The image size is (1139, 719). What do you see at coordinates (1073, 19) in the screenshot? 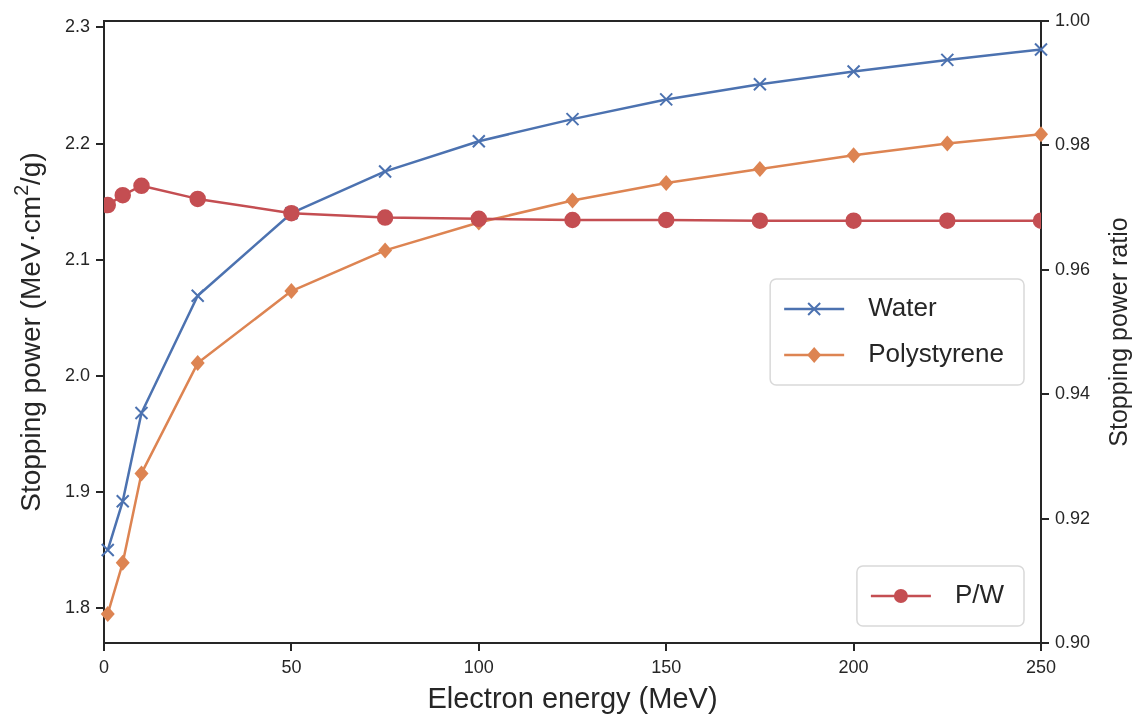
I see `y2-tick-label: 1.00` at bounding box center [1073, 19].